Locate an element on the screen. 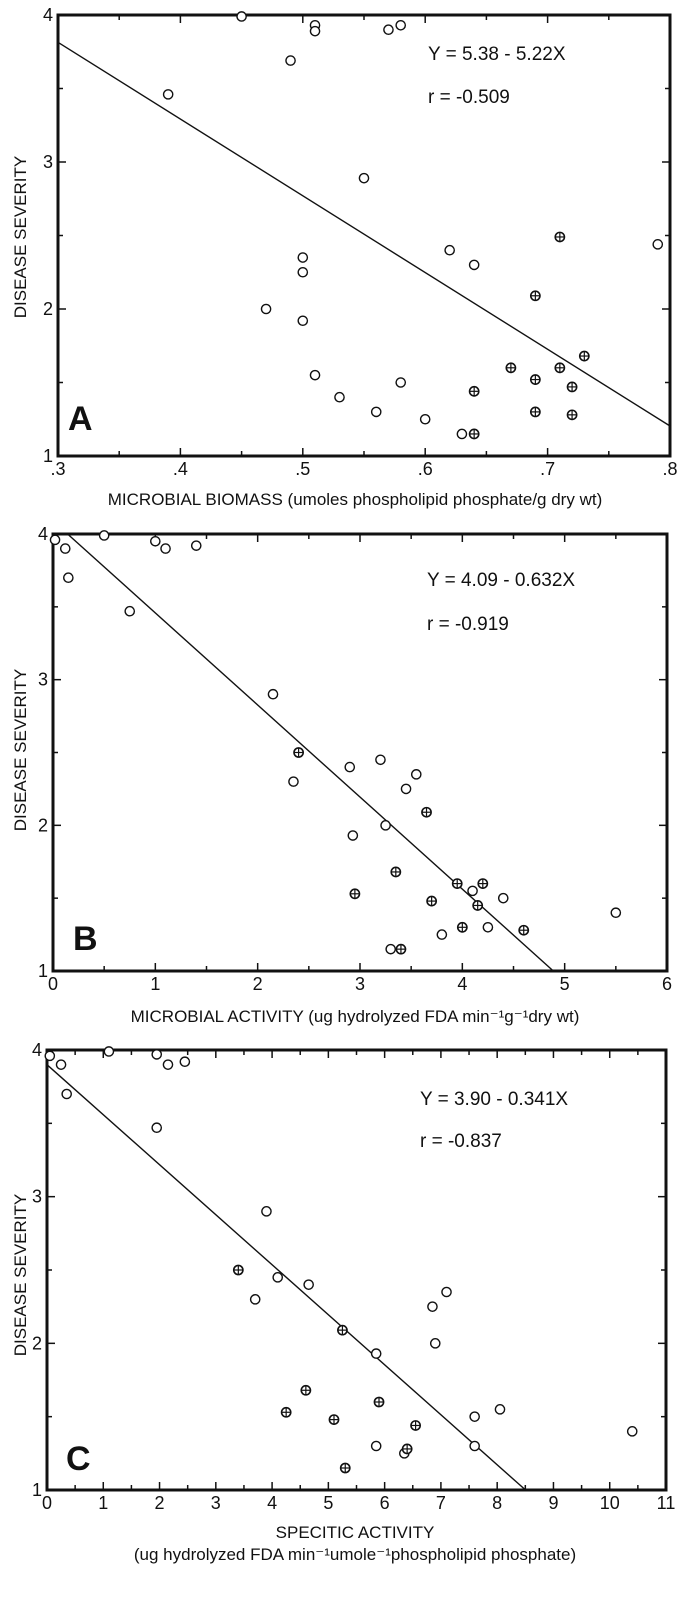 The height and width of the screenshot is (1597, 688). panel-c-x-tick-label: 10 is located at coordinates (610, 1503).